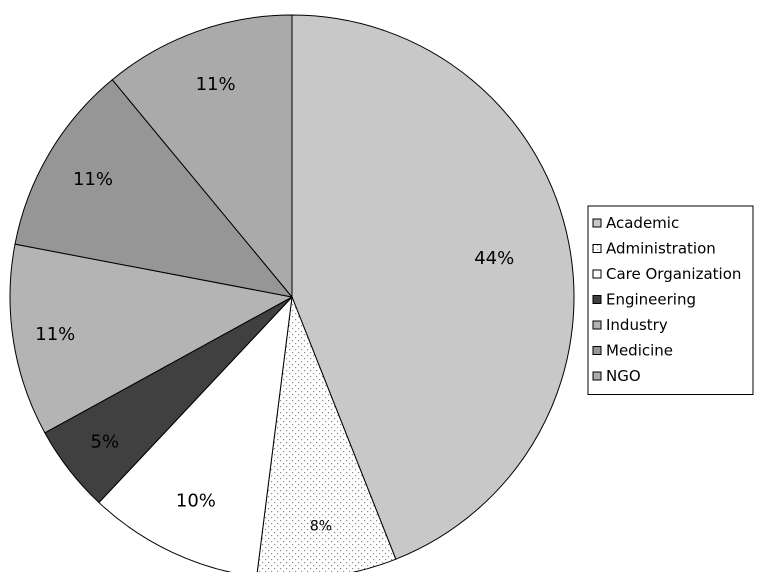  What do you see at coordinates (651, 300) in the screenshot?
I see `legend-label-engineering: Engineering` at bounding box center [651, 300].